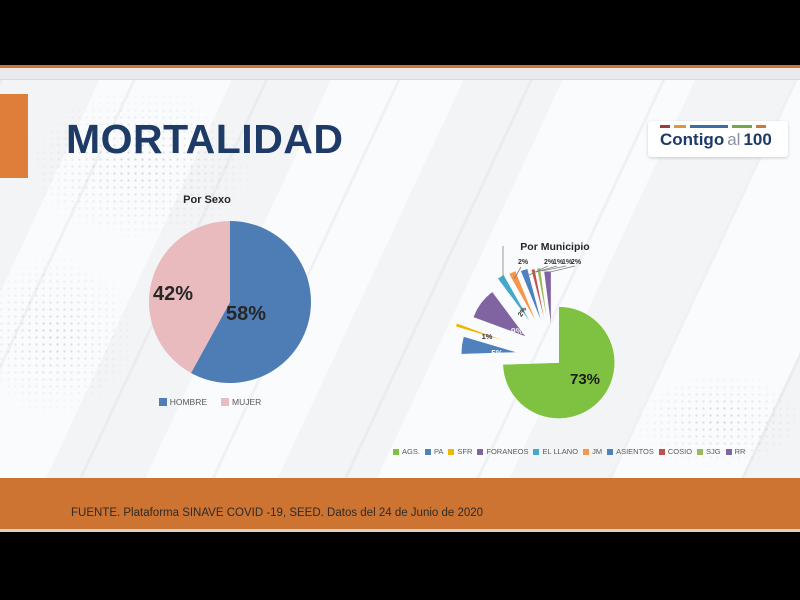 The image size is (800, 600). What do you see at coordinates (400, 66) in the screenshot?
I see `top-orange-rule` at bounding box center [400, 66].